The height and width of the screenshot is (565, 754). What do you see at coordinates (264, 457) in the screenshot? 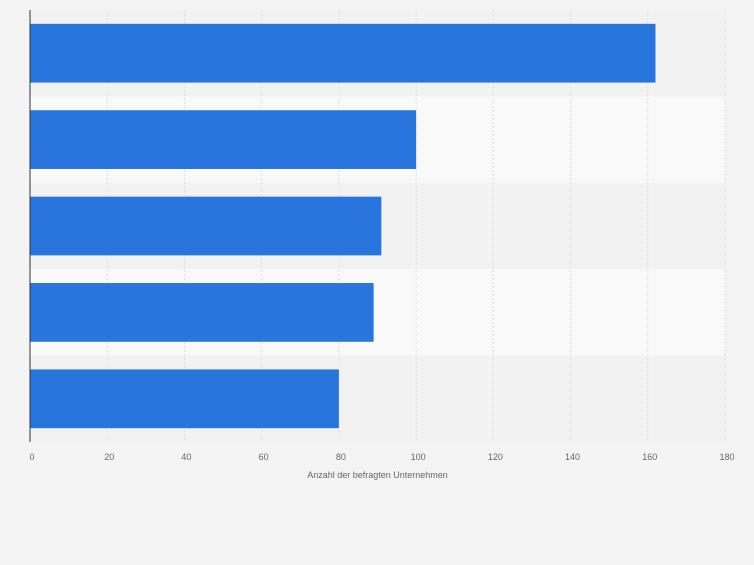
I see `x-tick-label: 60` at bounding box center [264, 457].